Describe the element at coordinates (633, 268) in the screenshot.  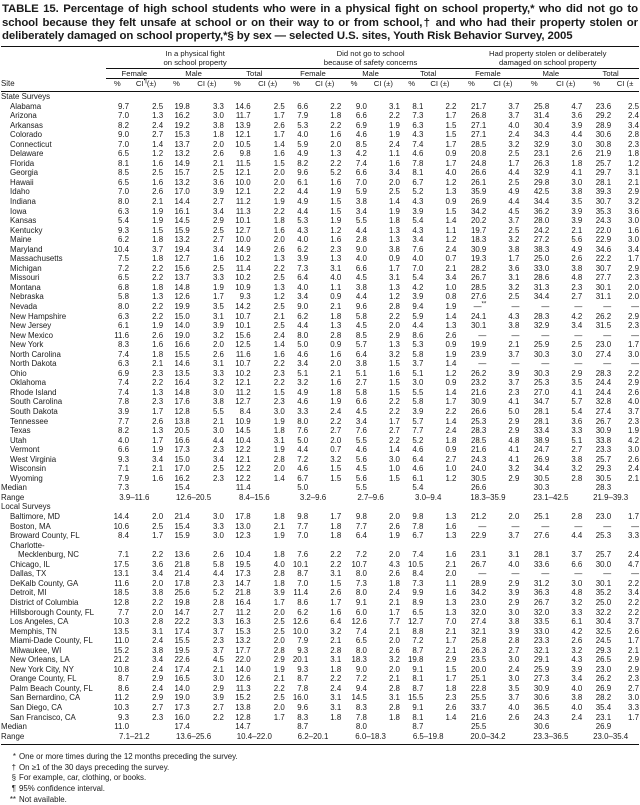
I see `cell-ci-9: 2.9` at that location.